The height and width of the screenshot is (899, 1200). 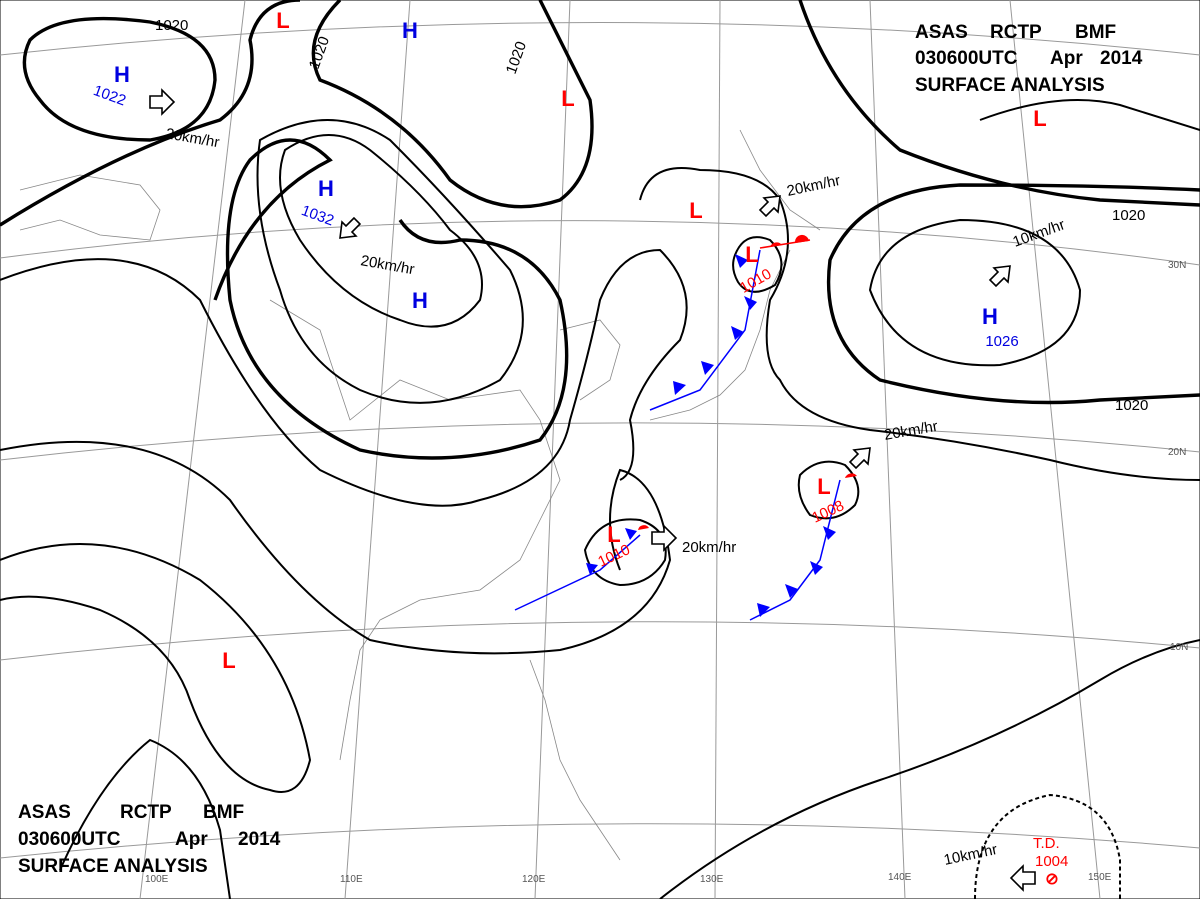 What do you see at coordinates (685, 427) in the screenshot?
I see `fronts` at bounding box center [685, 427].